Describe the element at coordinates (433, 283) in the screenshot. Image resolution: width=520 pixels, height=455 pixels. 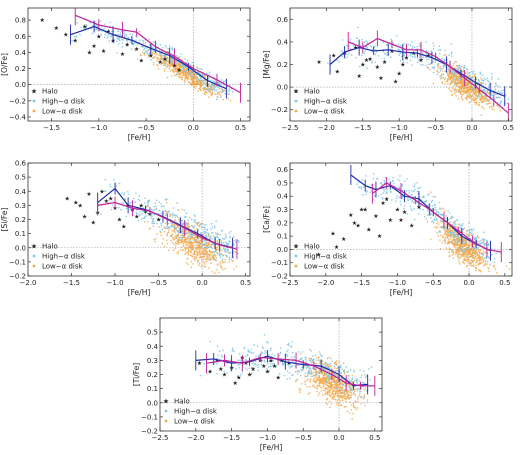
I see `x-tick-label: −0.5` at that location.